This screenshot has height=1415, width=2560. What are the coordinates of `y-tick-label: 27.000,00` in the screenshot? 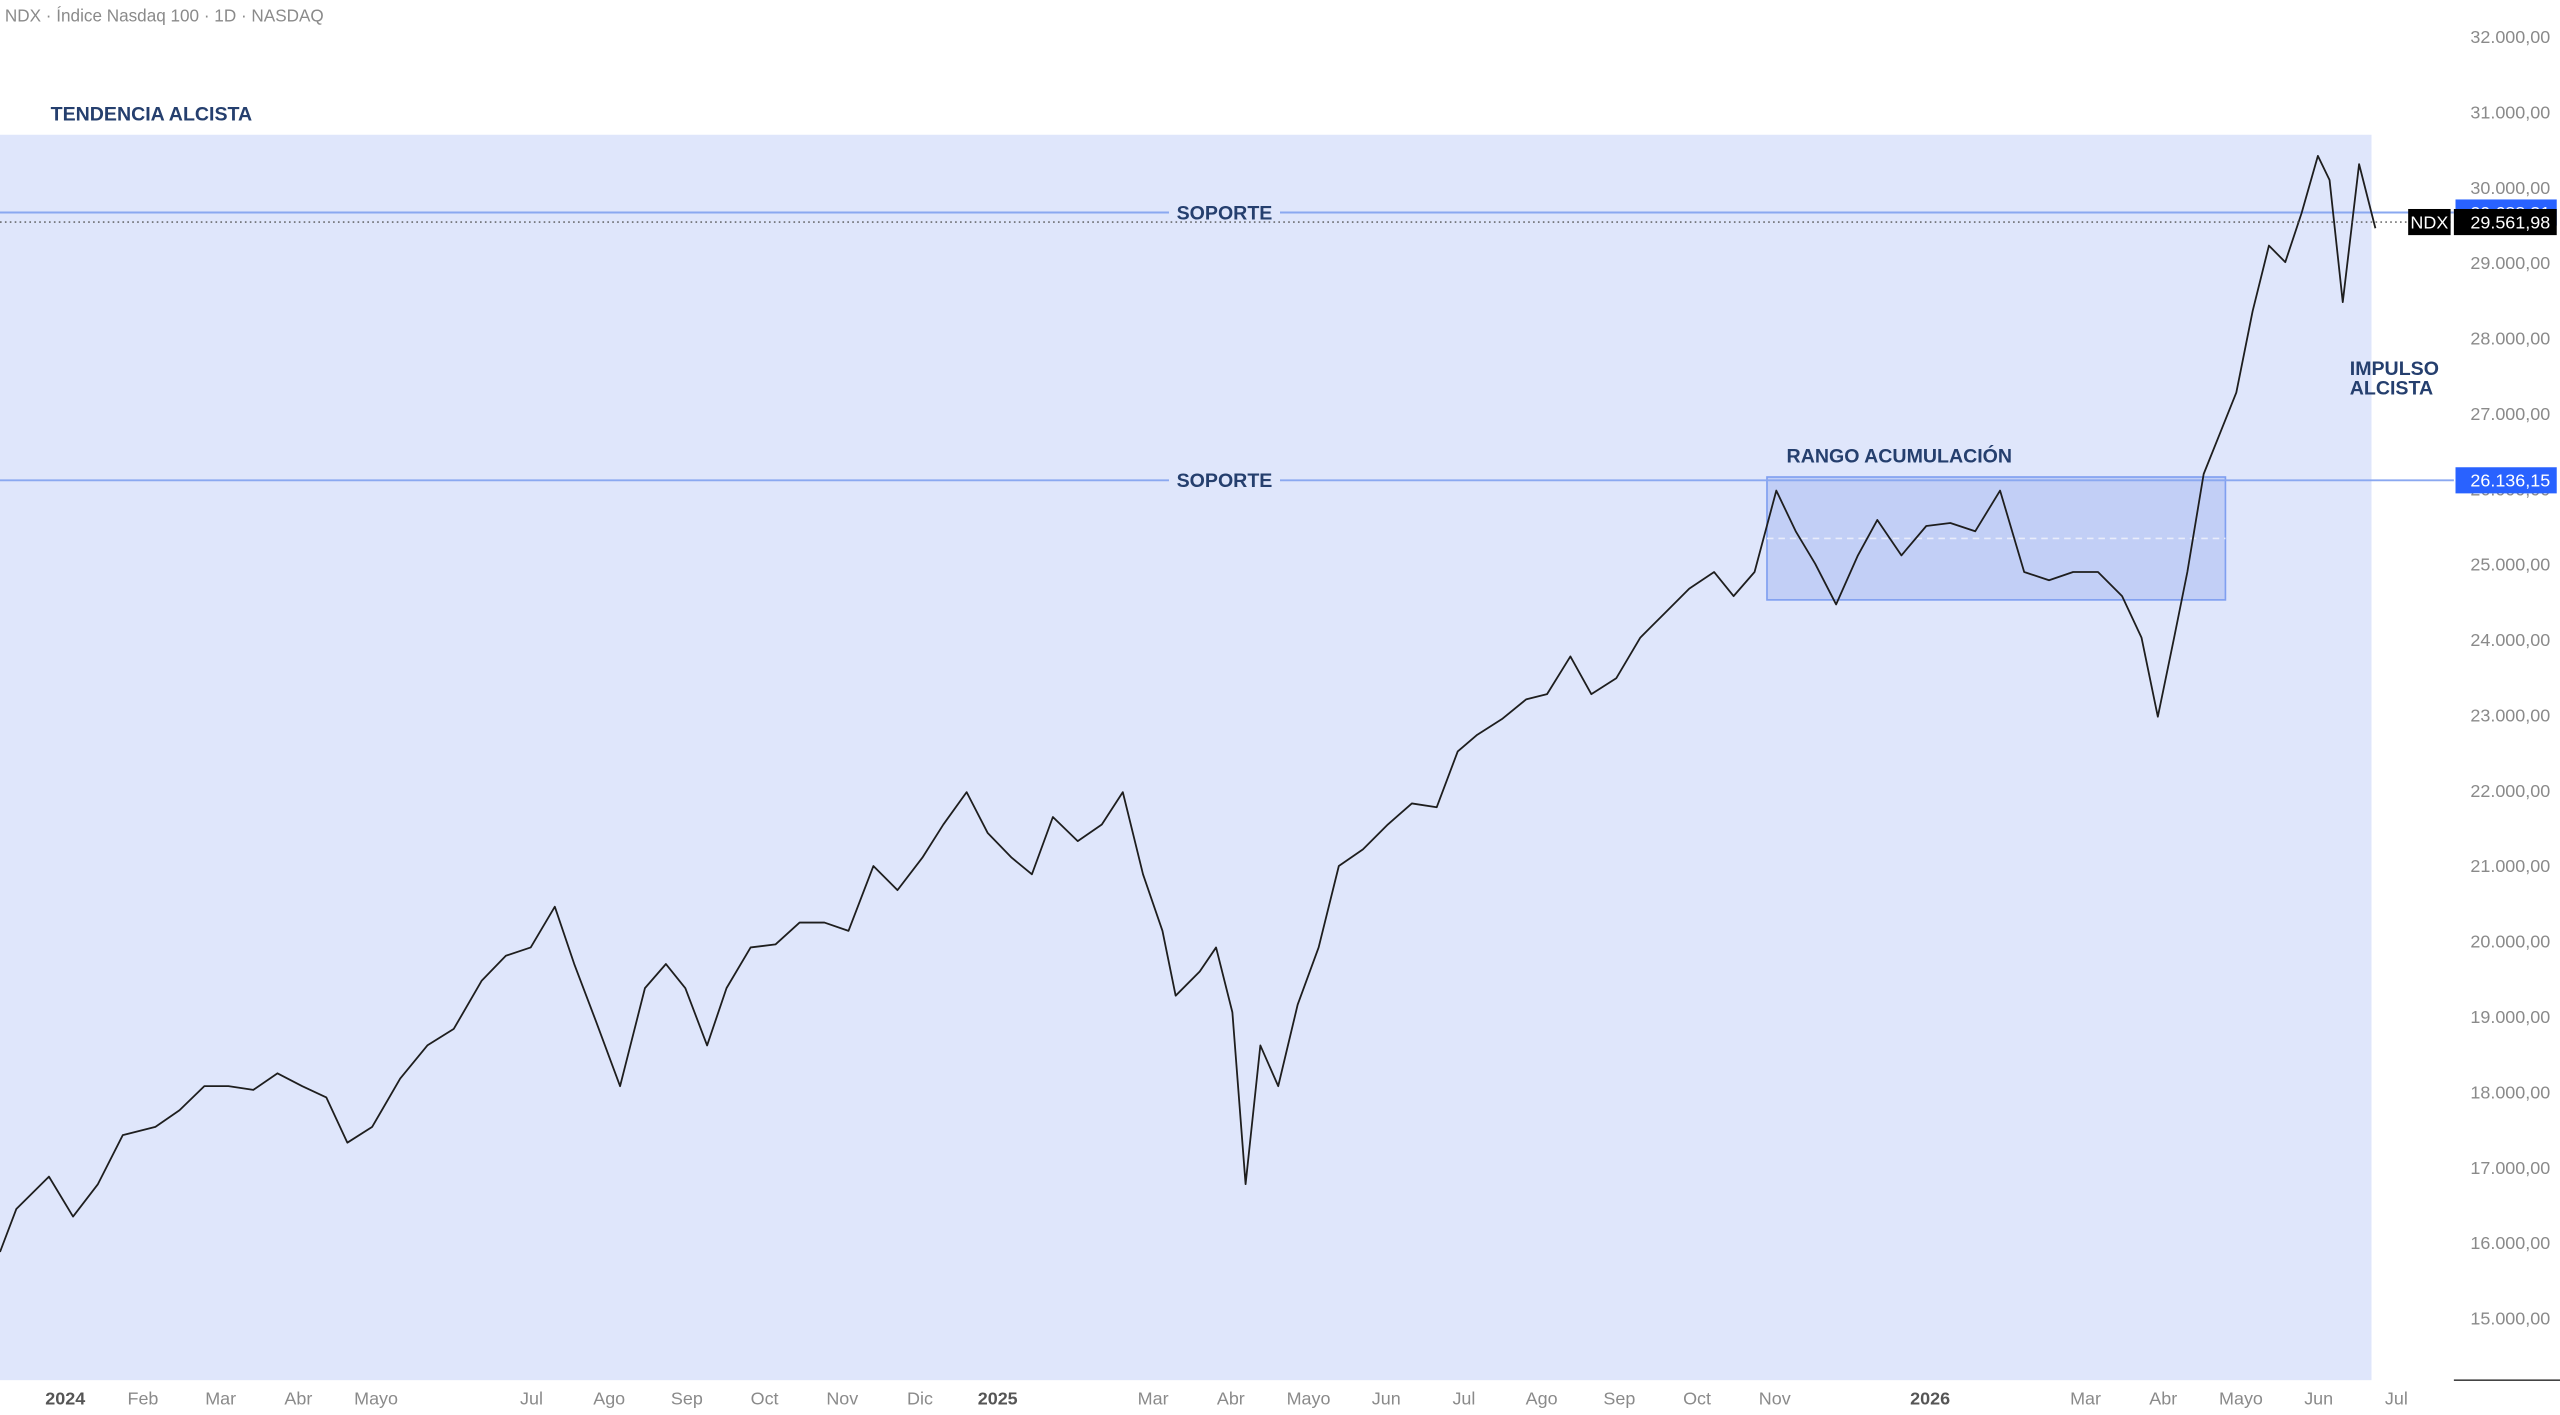 It's located at (2510, 414).